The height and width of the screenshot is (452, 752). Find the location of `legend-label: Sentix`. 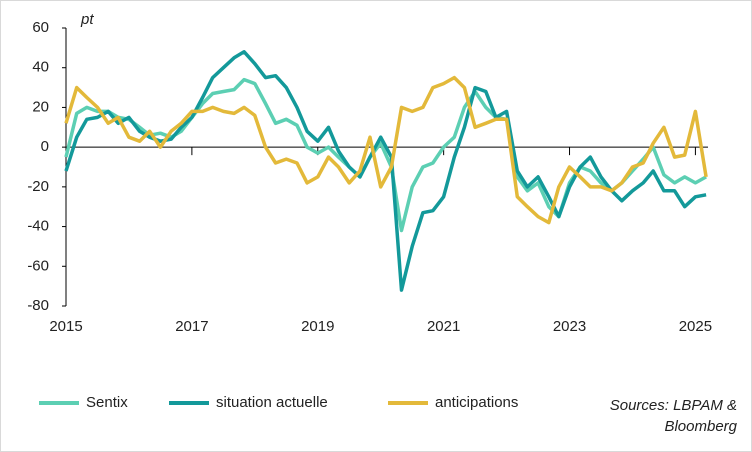

legend-label: Sentix is located at coordinates (107, 402).